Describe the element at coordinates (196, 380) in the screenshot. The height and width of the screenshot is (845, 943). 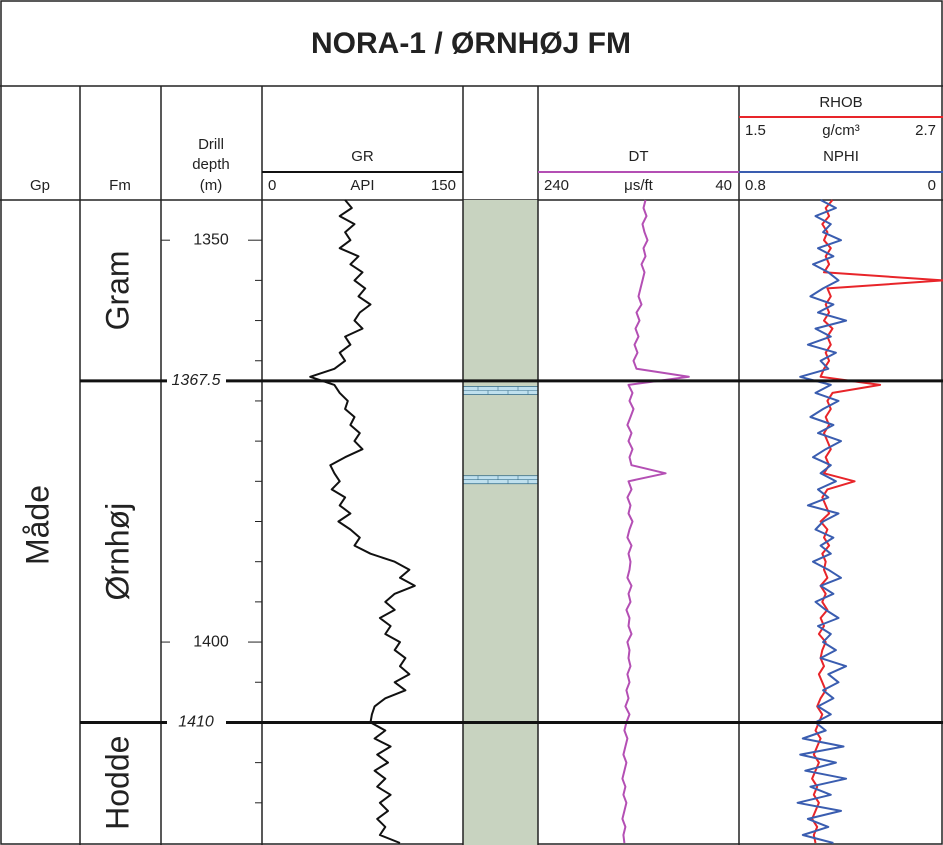
I see `formation-top-label: 1367.5` at that location.